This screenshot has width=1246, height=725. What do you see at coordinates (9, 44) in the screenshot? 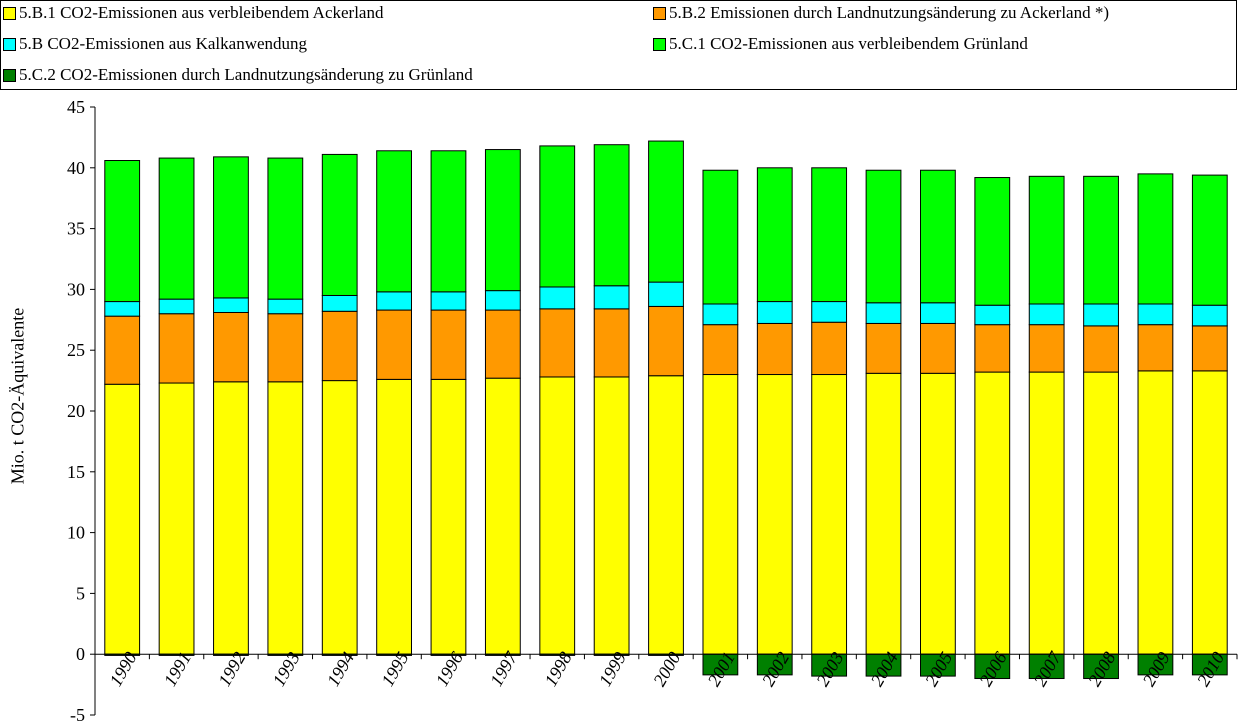
I see `legend-swatch-5b` at bounding box center [9, 44].